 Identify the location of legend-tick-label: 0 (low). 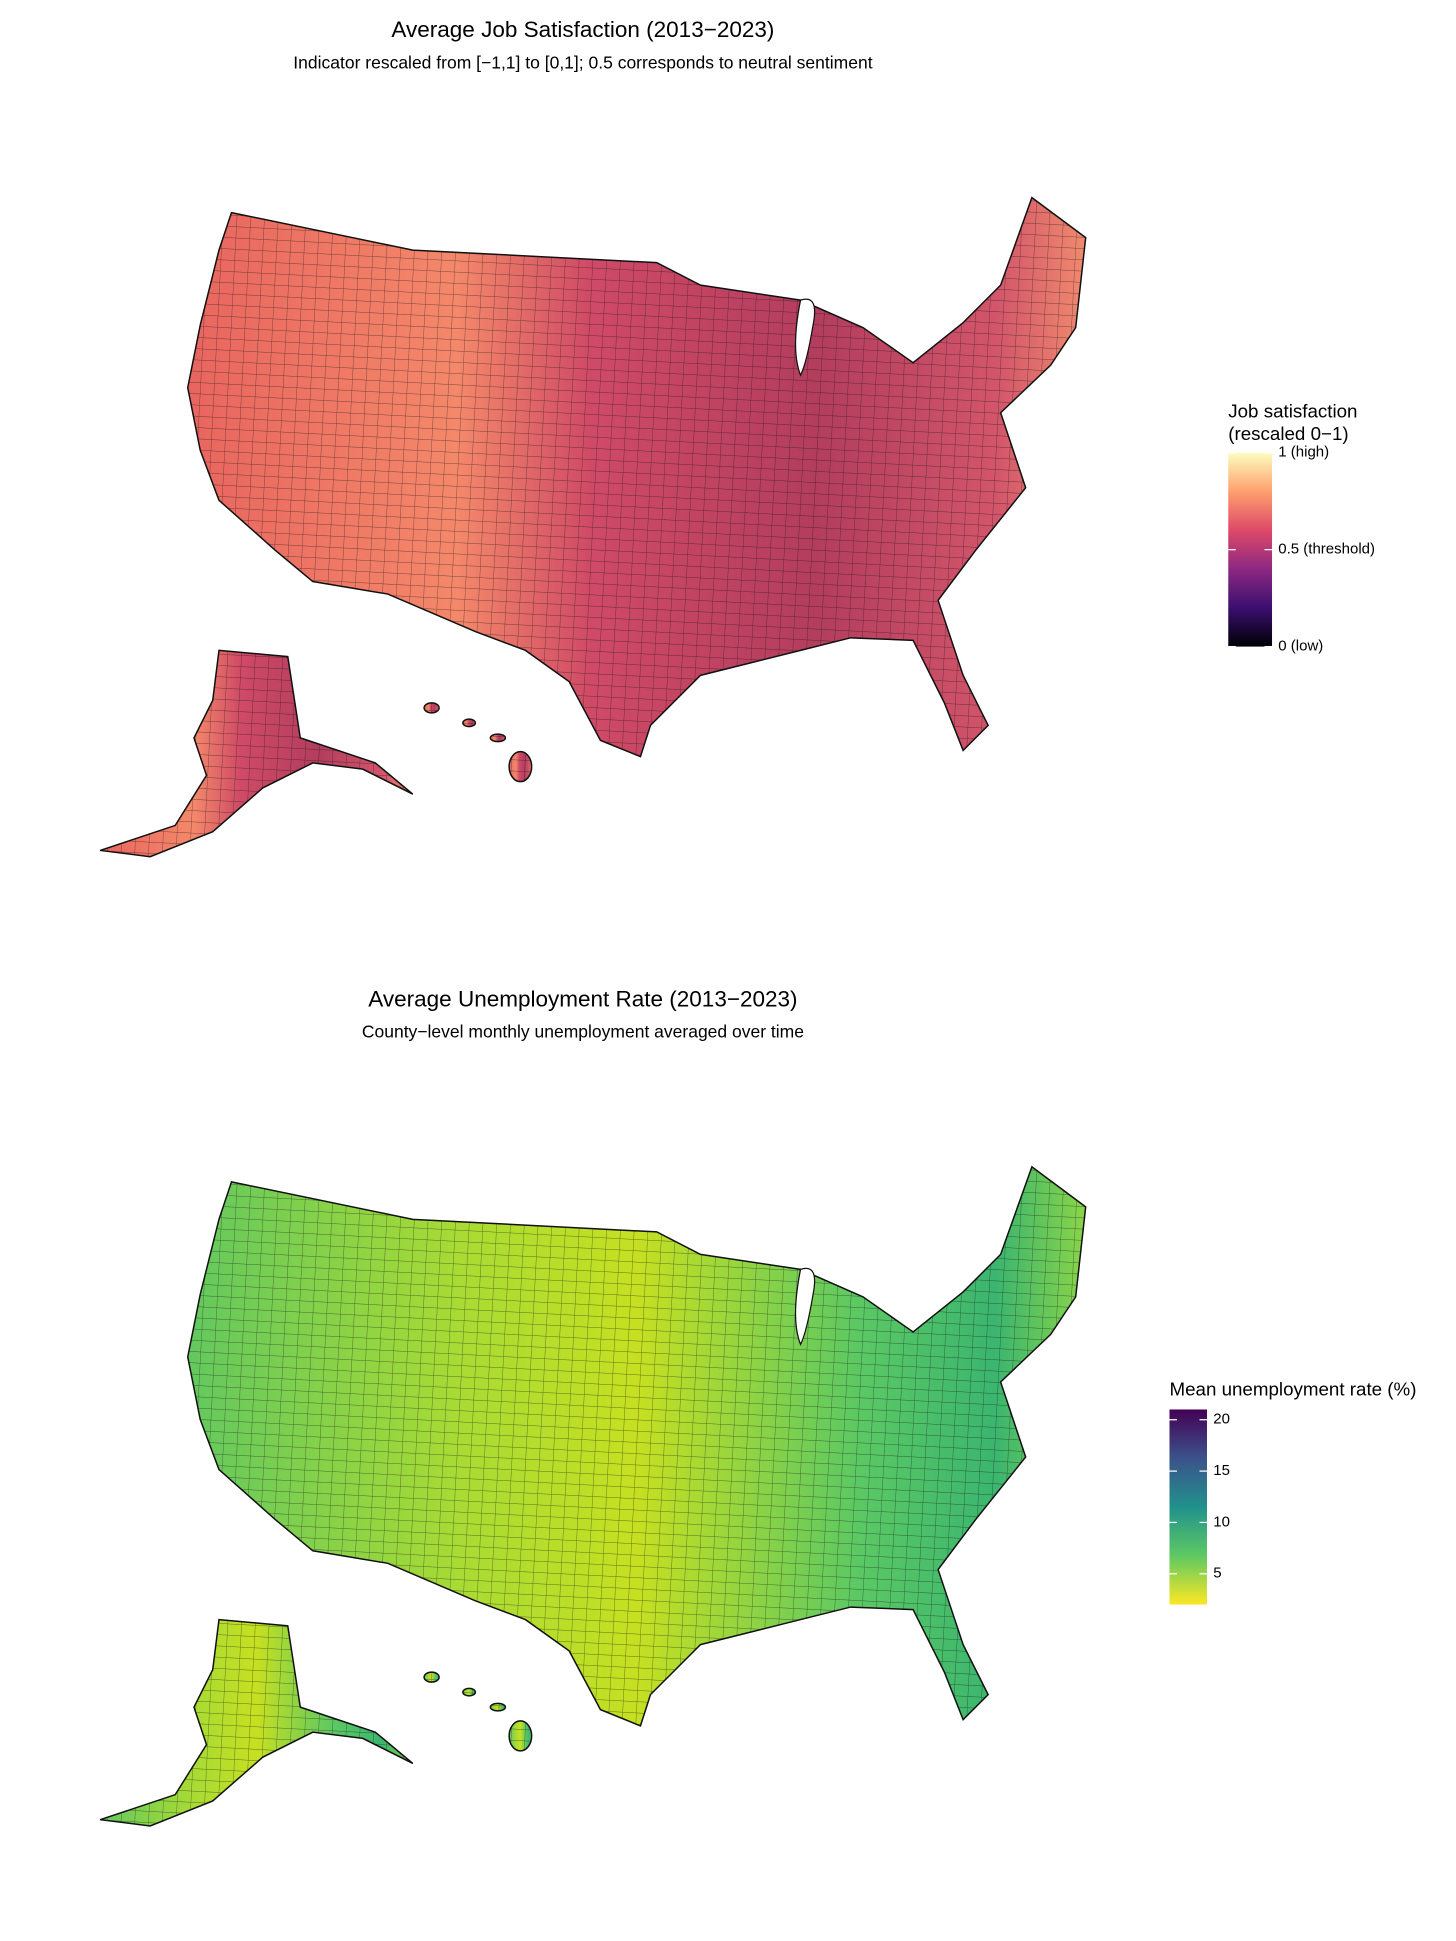
(1300, 646).